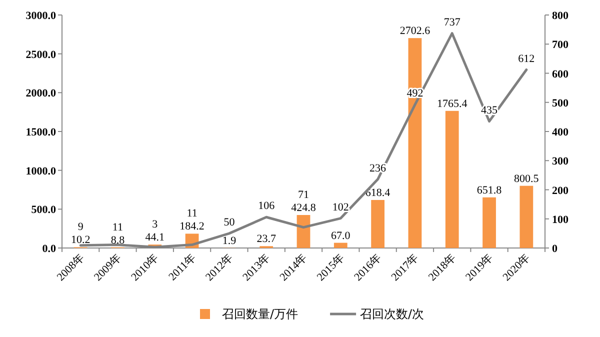 This screenshot has height=337, width=600. What do you see at coordinates (229, 240) in the screenshot?
I see `data-label: 1.9` at bounding box center [229, 240].